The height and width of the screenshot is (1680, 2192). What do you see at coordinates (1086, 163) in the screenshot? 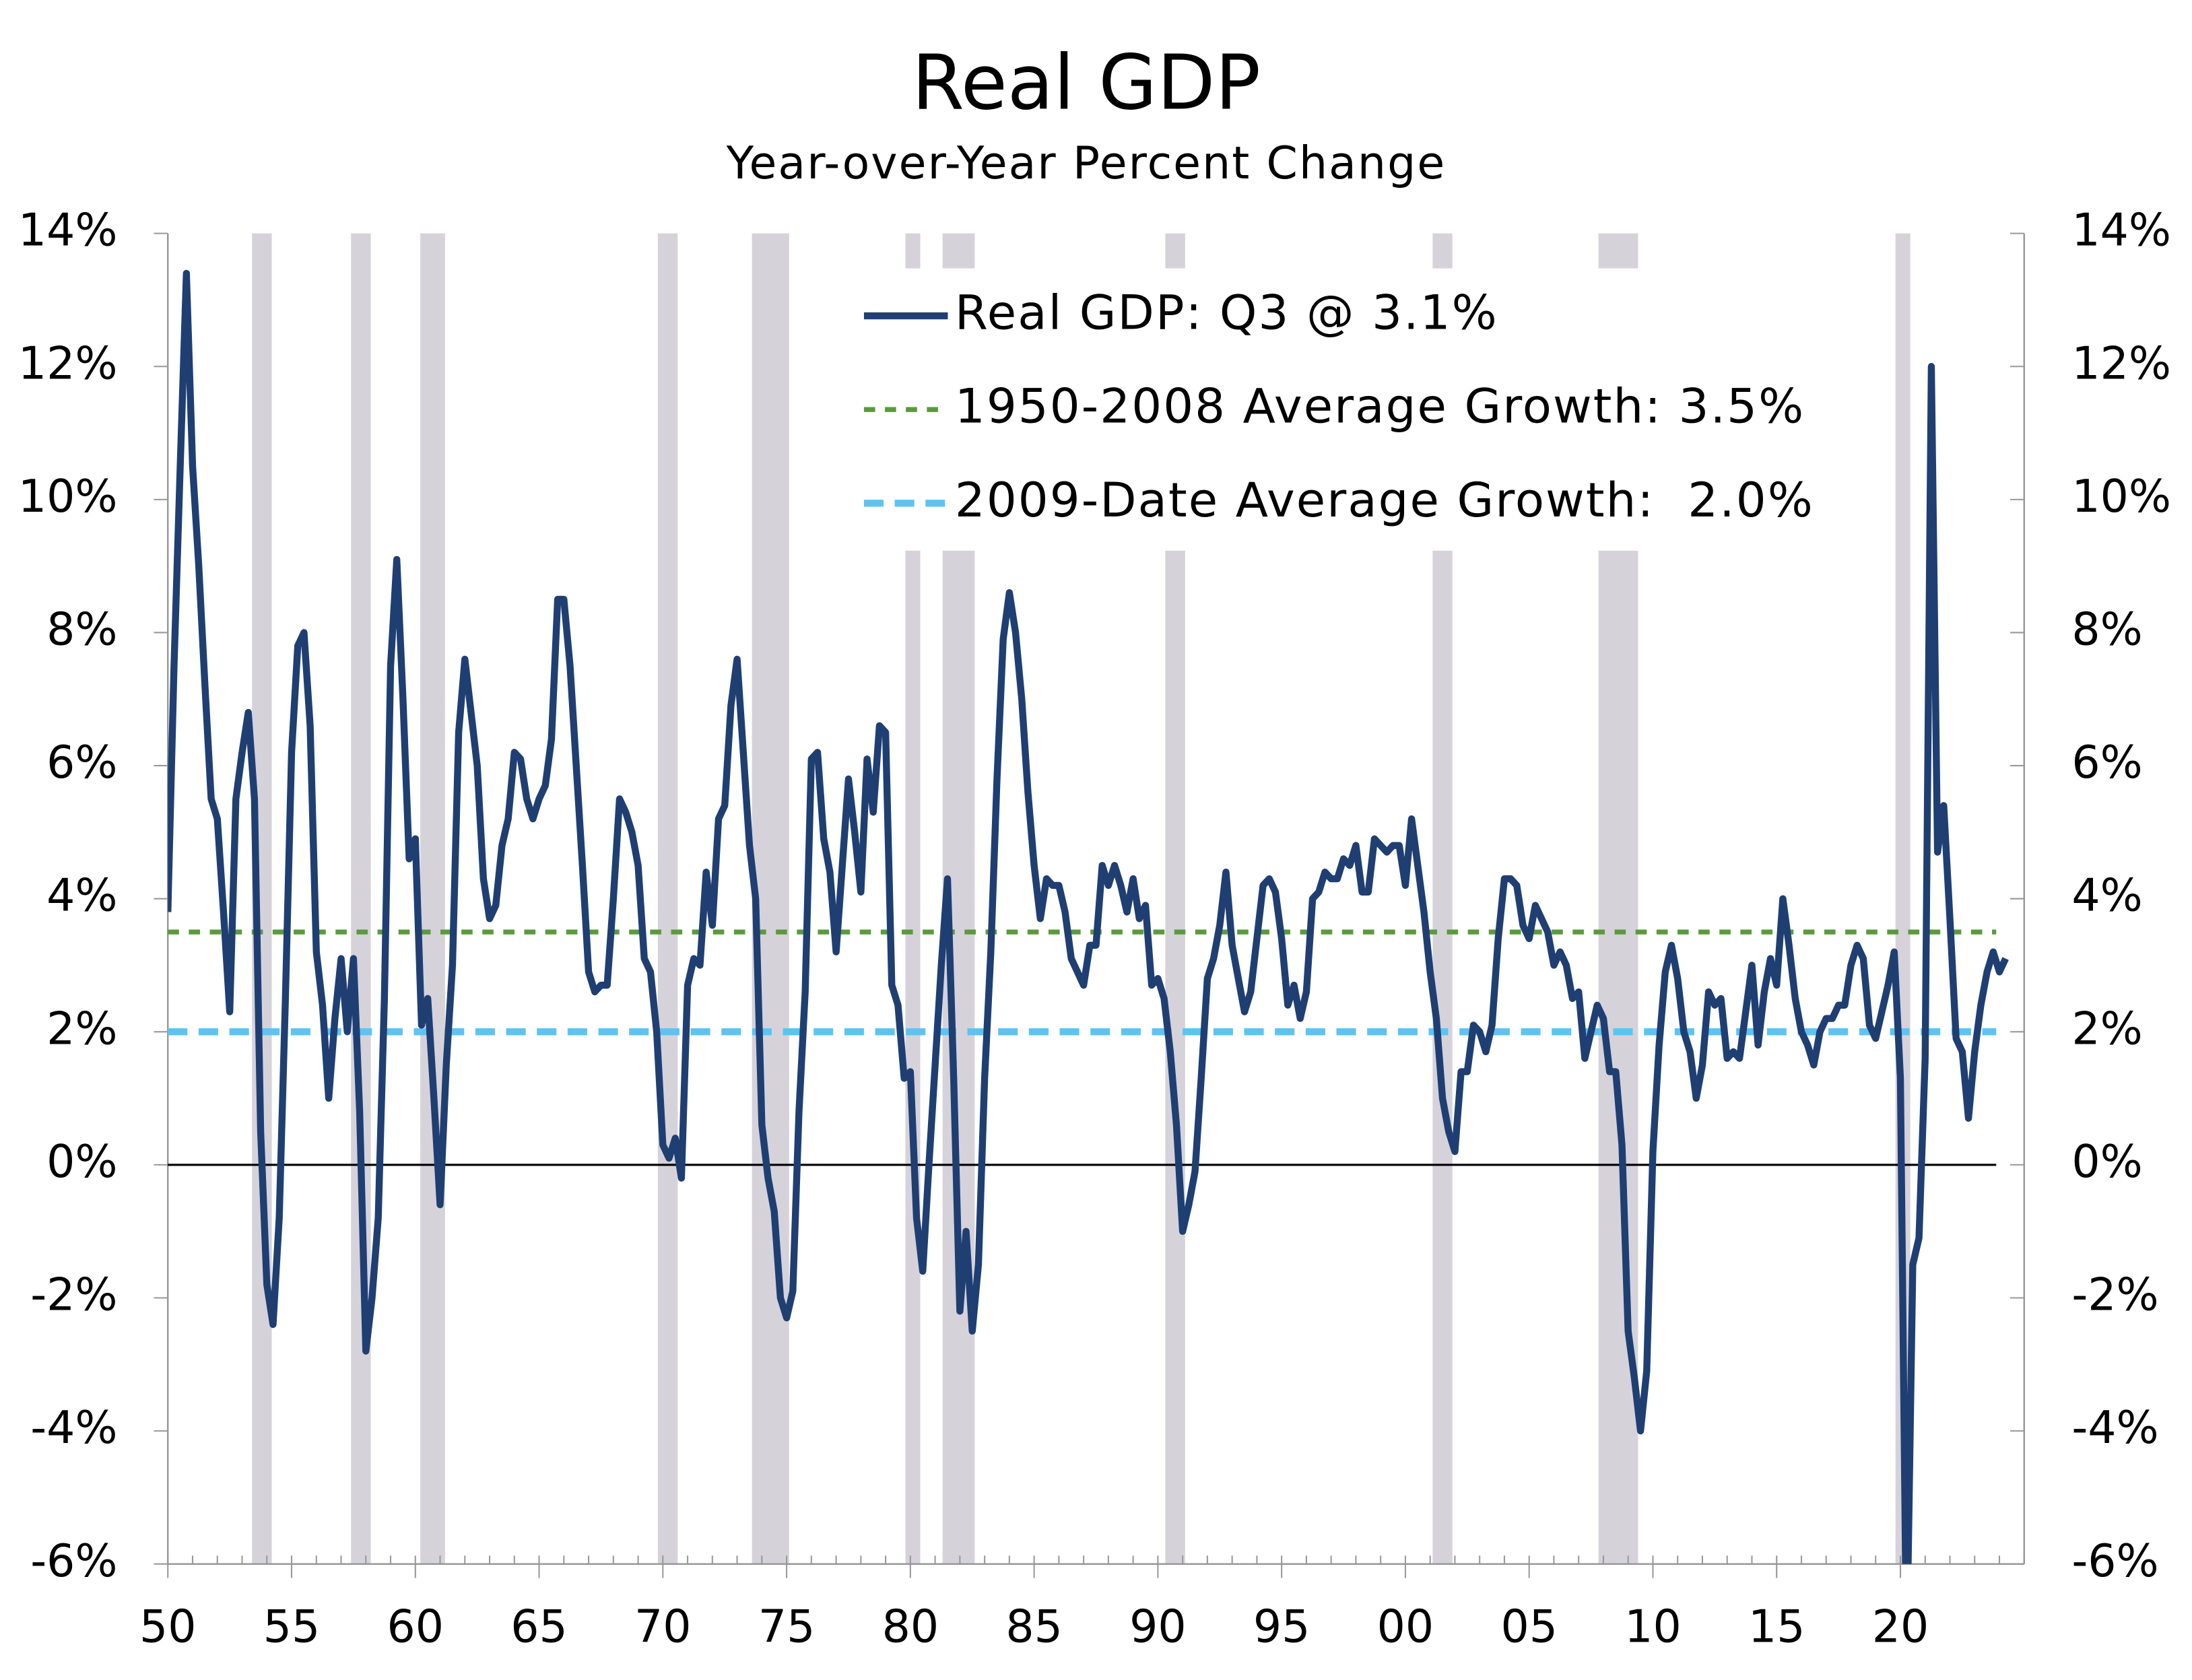
I see `chart-subtitle: Year-over-Year Percent Change` at bounding box center [1086, 163].